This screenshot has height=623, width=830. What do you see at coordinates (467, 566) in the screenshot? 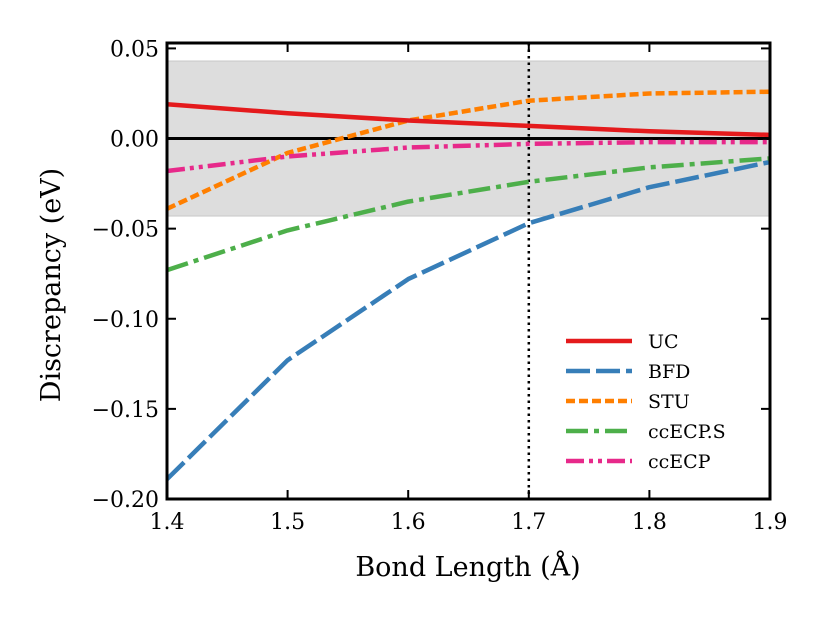
I see `x-axis-label: Bond Length (Å)` at bounding box center [467, 566].